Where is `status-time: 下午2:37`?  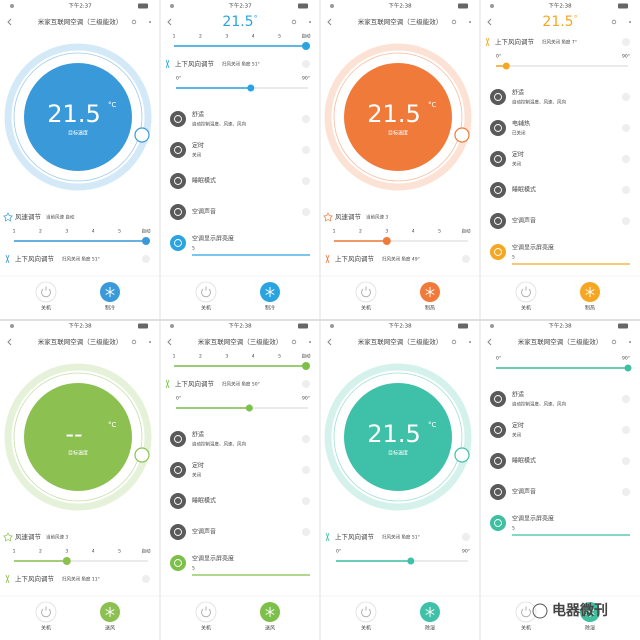
status-time: 下午2:37 is located at coordinates (240, 6).